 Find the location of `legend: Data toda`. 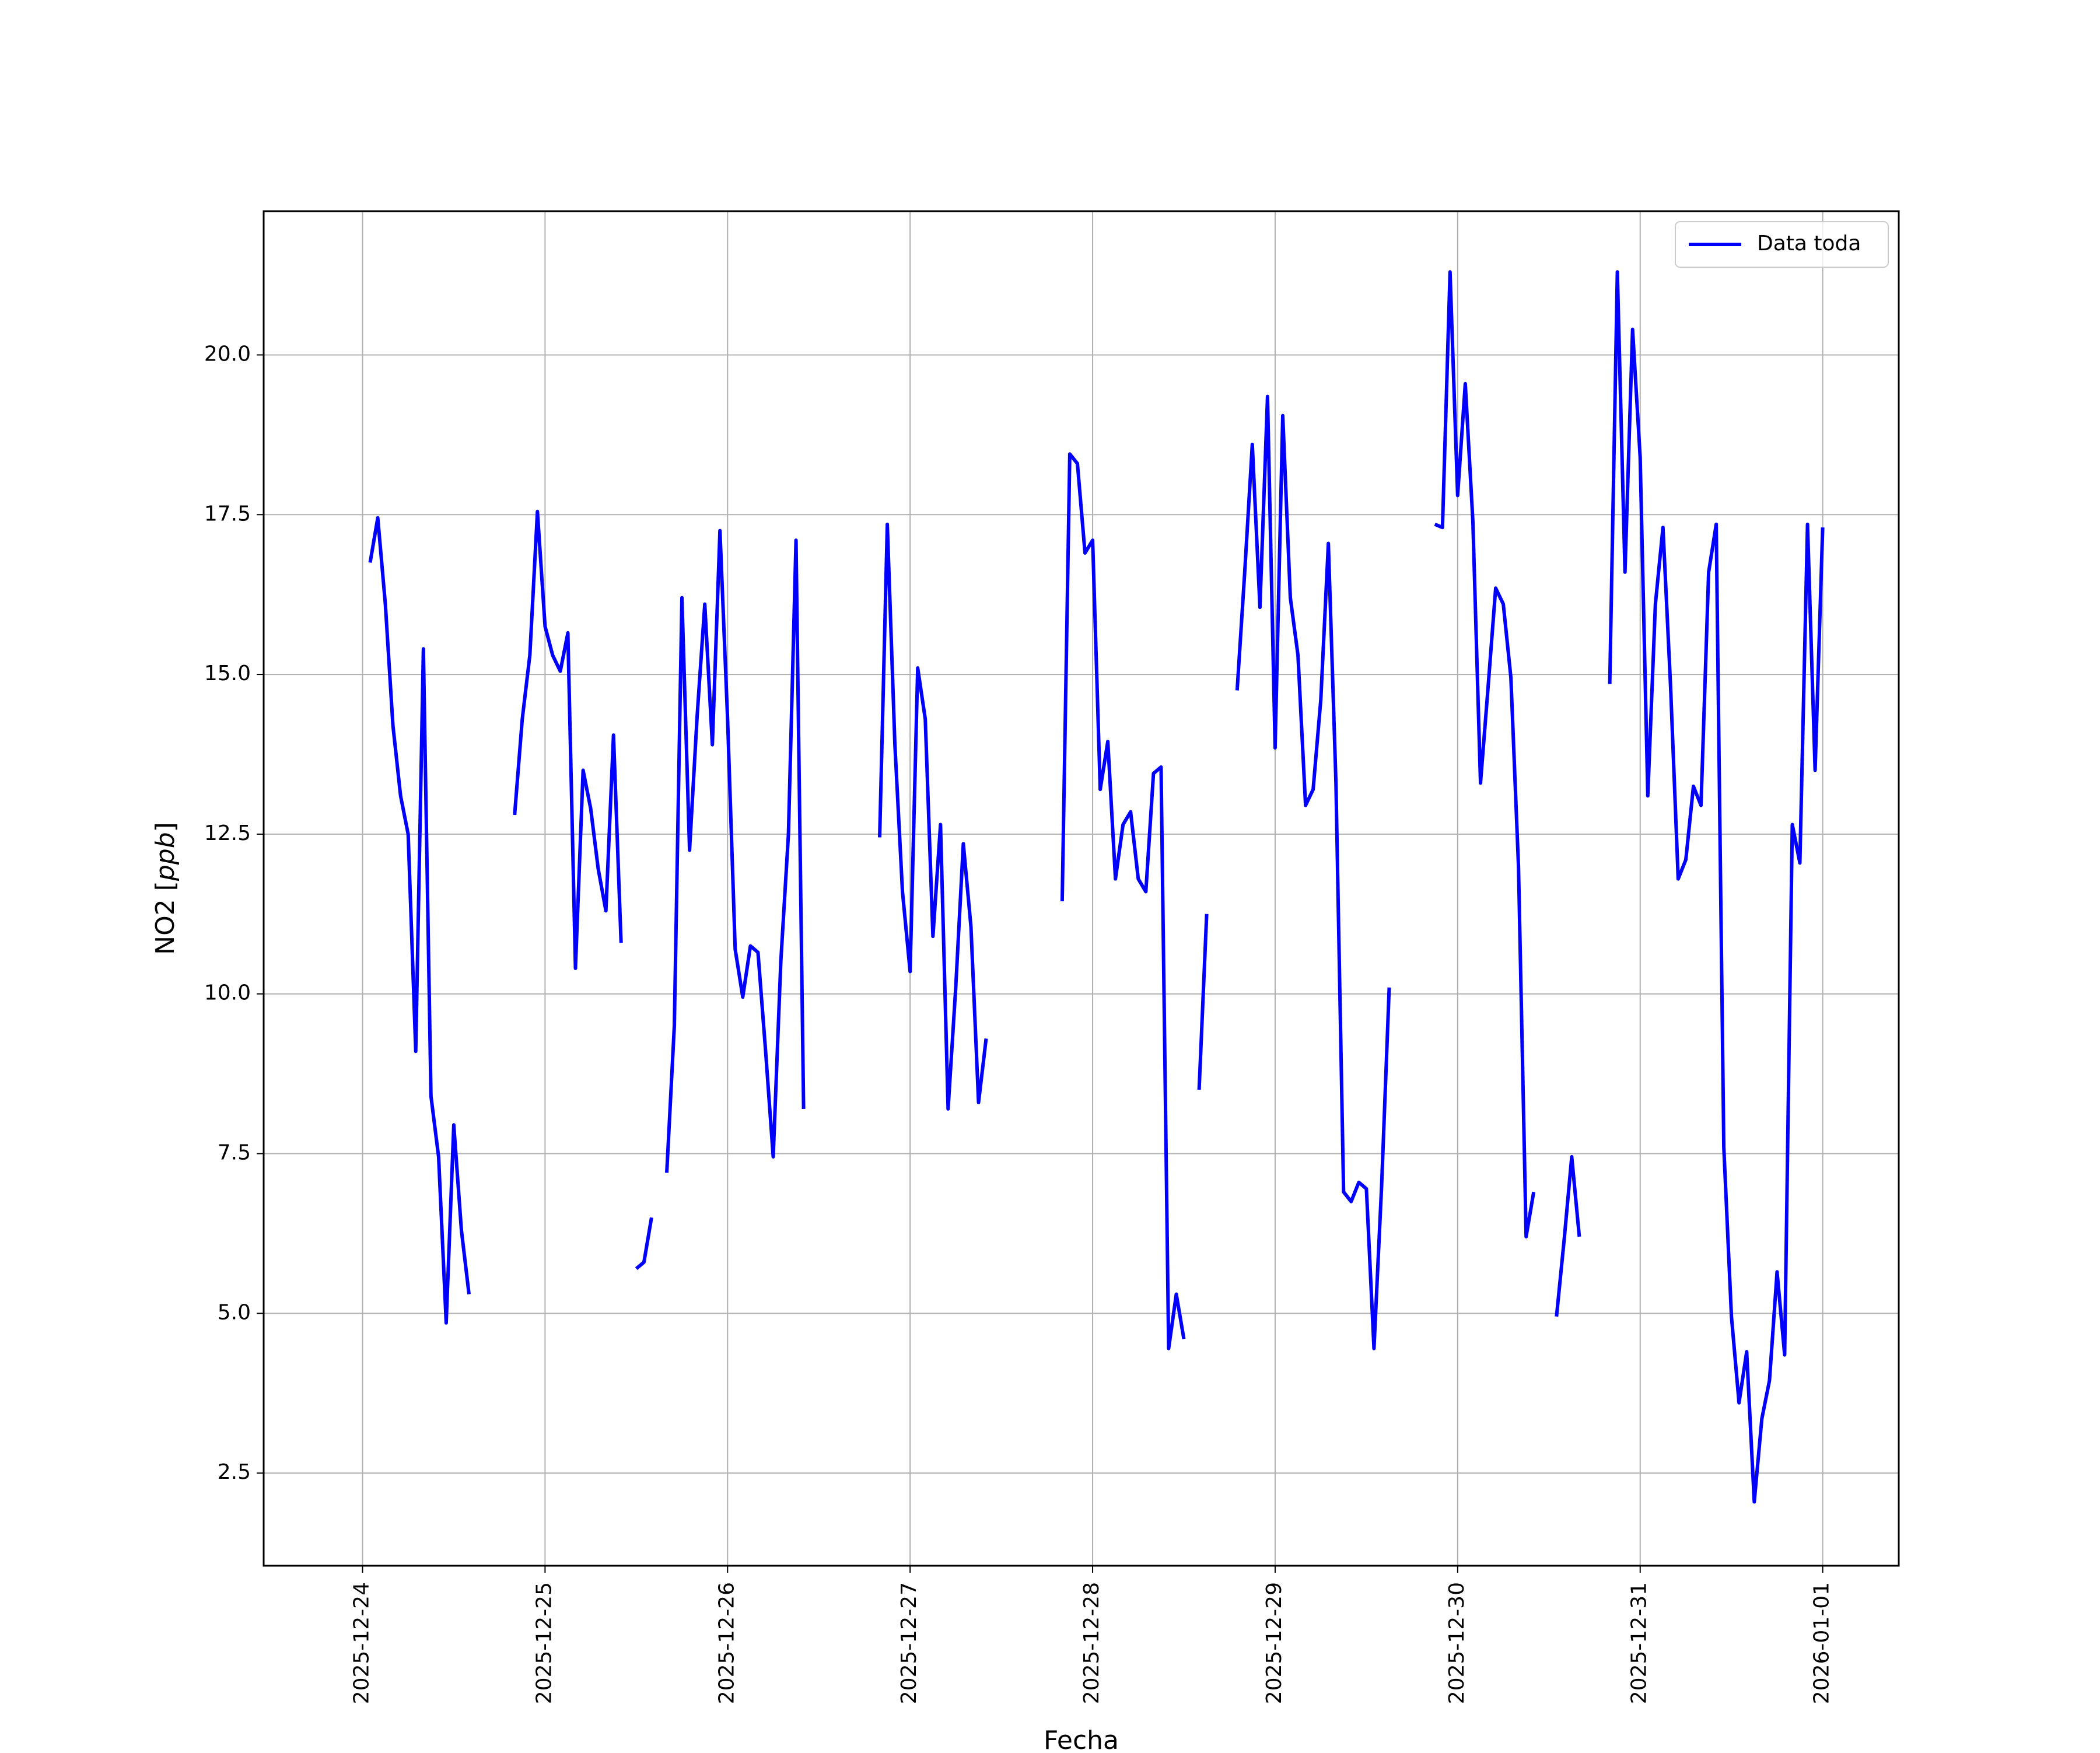

legend: Data toda is located at coordinates (1782, 244).